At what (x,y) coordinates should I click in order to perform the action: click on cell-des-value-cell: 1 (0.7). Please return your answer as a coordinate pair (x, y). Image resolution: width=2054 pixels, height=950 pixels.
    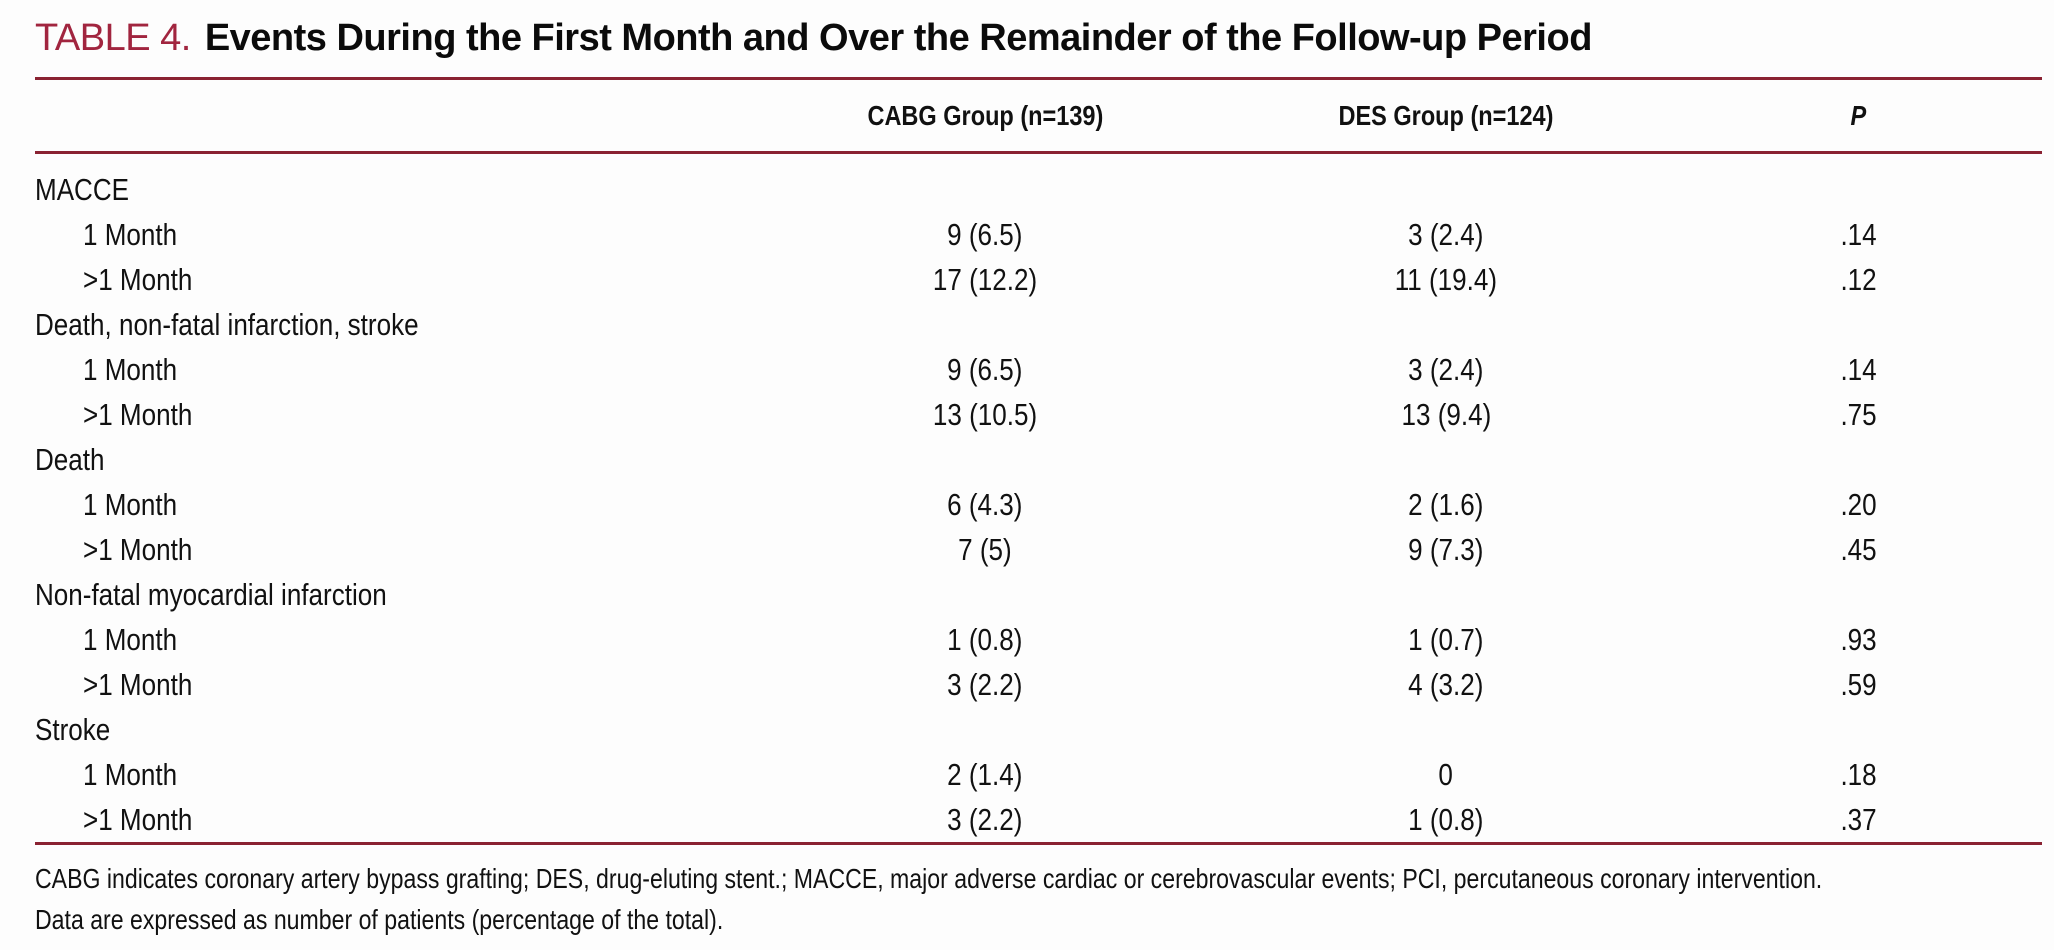
    Looking at the image, I should click on (1446, 639).